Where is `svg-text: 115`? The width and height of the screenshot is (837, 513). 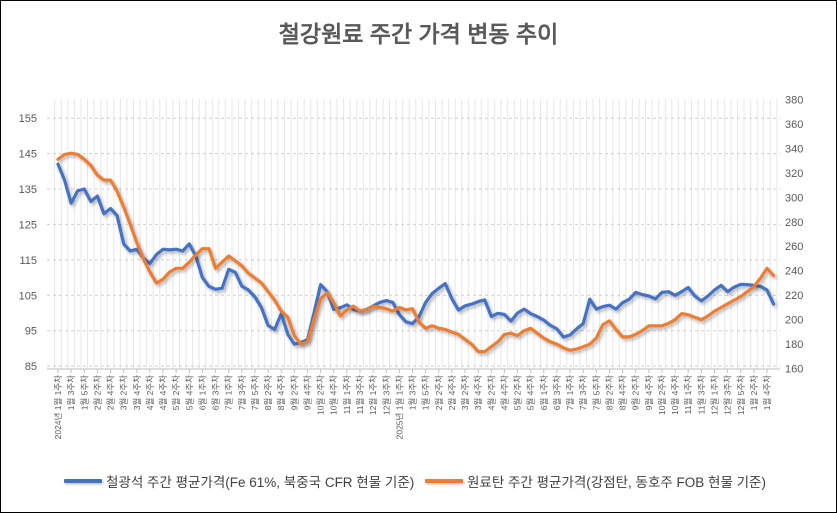
svg-text: 115 is located at coordinates (28, 261).